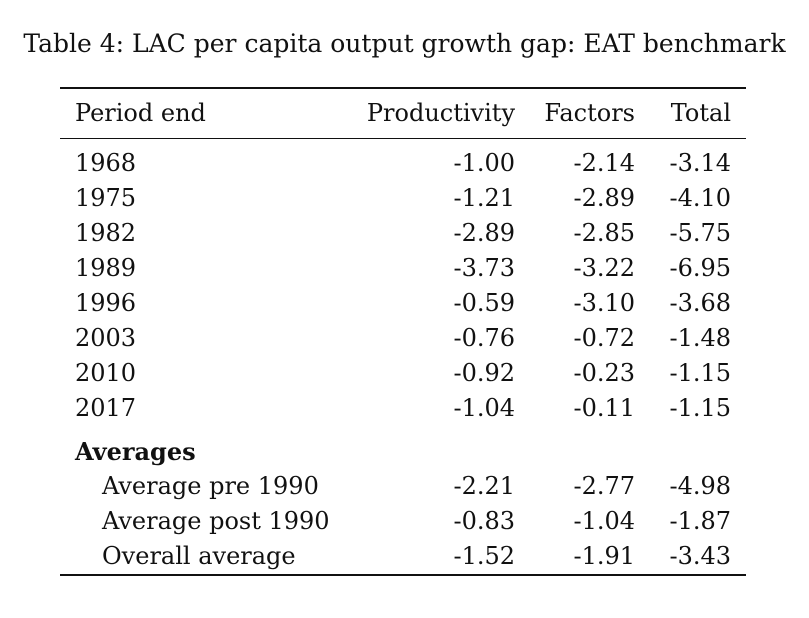 The height and width of the screenshot is (618, 809). I want to click on productivity-cell: -0.83, so click(484, 521).